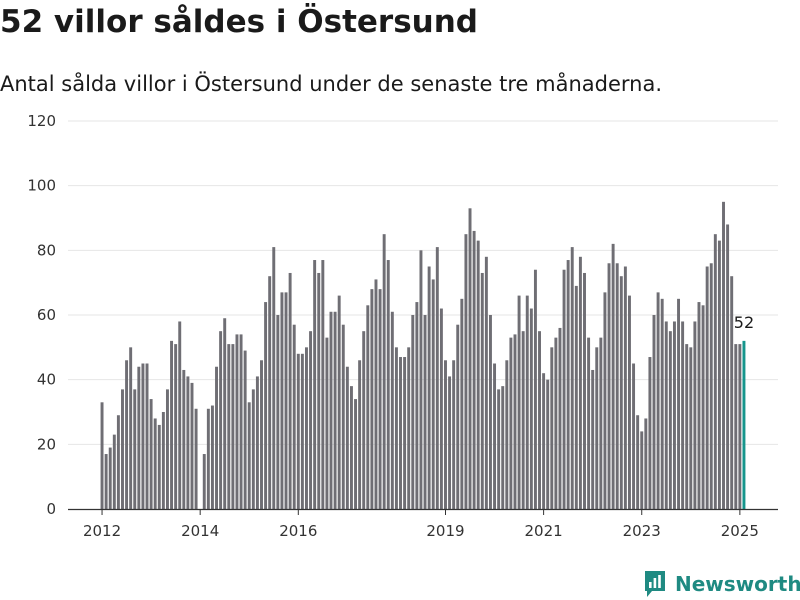  Describe the element at coordinates (744, 424) in the screenshot. I see `bar-highlight` at that location.